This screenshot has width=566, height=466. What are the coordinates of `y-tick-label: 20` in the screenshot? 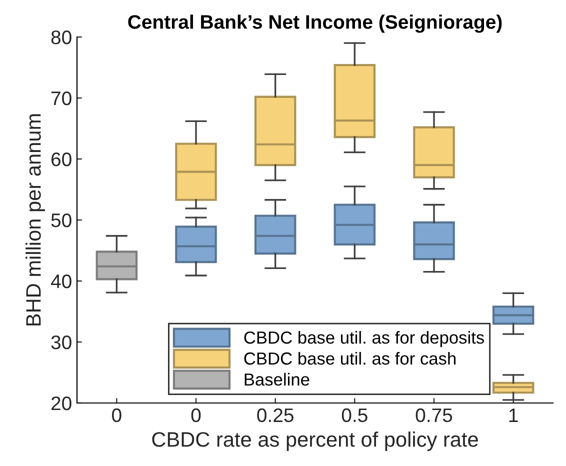 It's located at (61, 403).